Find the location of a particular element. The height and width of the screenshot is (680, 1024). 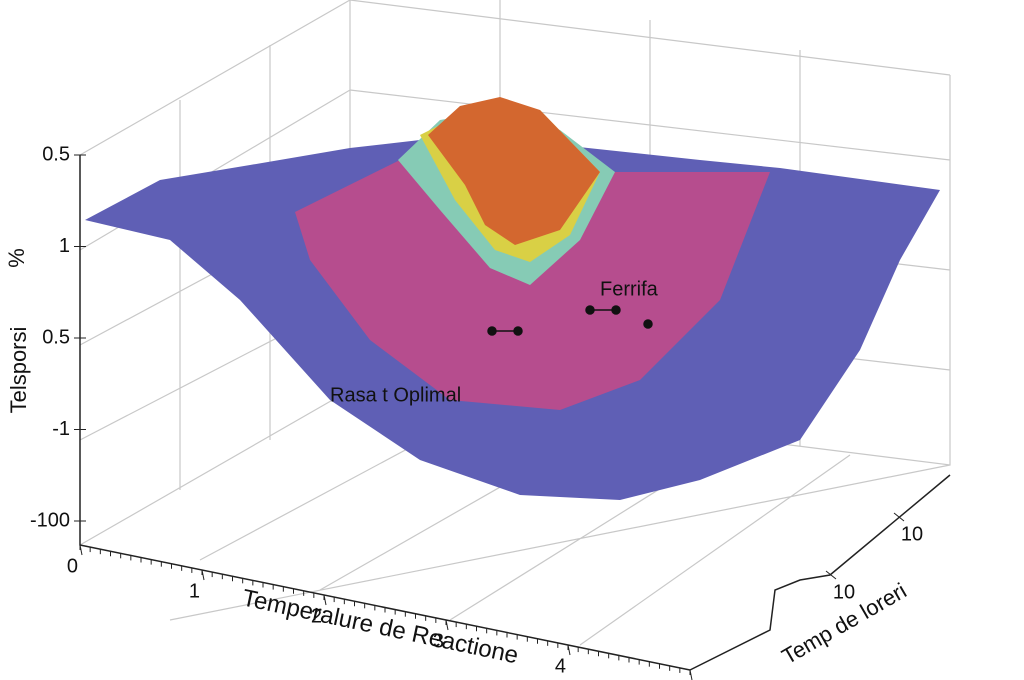

data-points is located at coordinates (570, 320).